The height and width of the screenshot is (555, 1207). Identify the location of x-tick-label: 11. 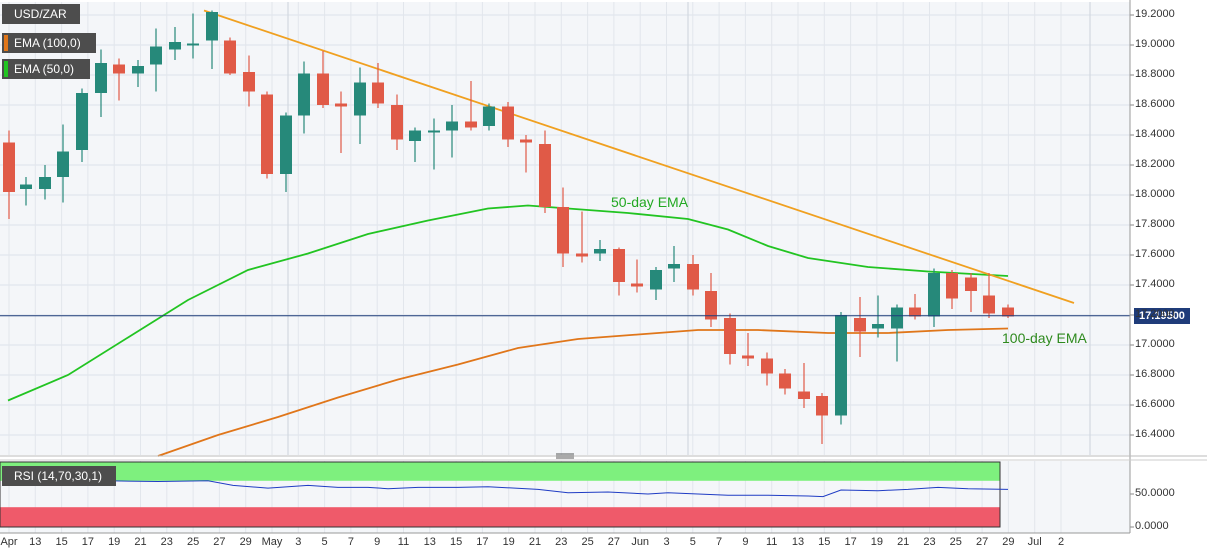
(771, 542).